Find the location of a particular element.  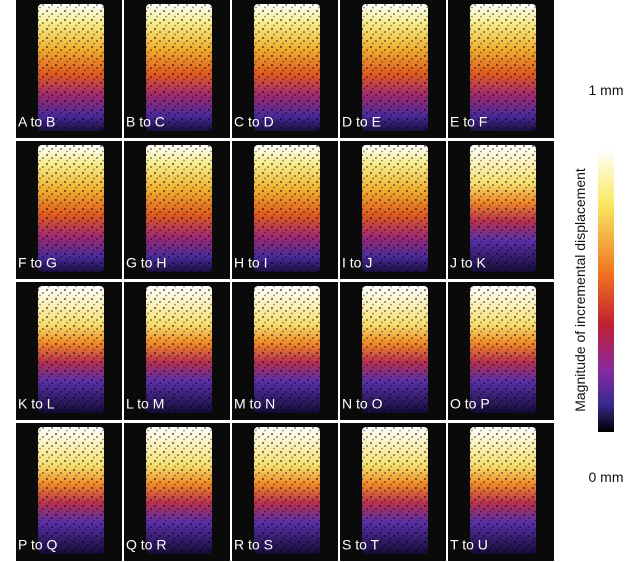

panel: F to G is located at coordinates (69, 210).